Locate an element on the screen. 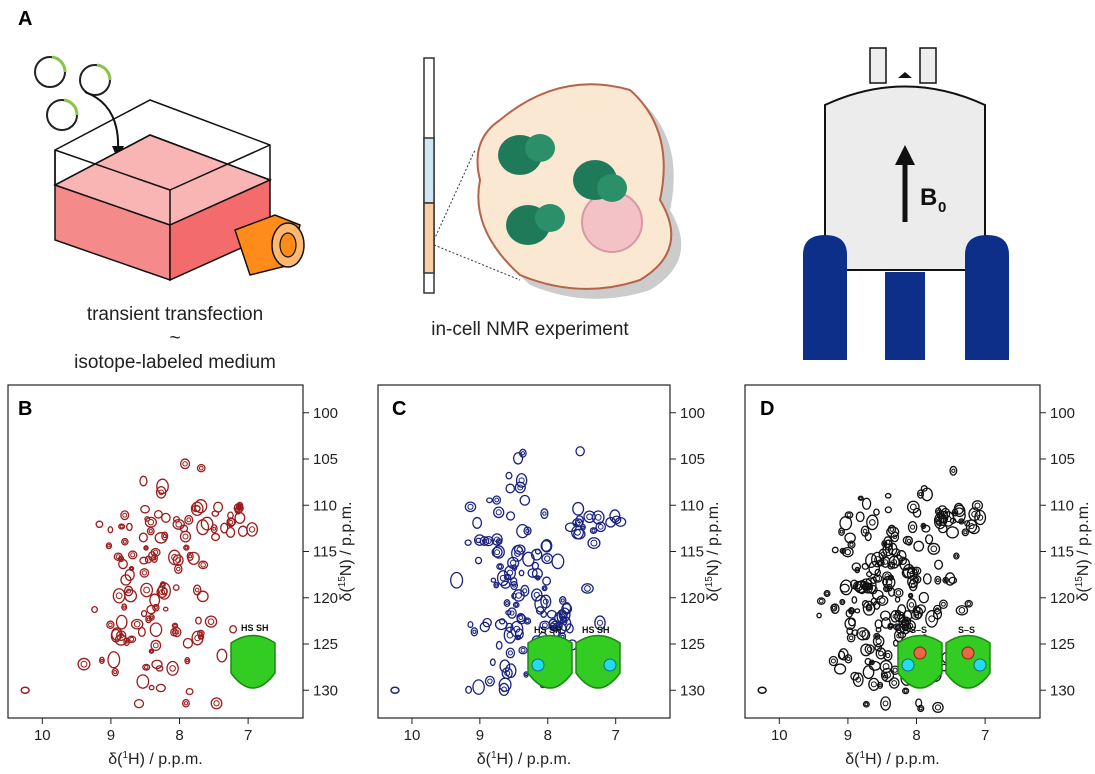 The height and width of the screenshot is (774, 1095). protein-cartoon: S–S S–S is located at coordinates (944, 657).